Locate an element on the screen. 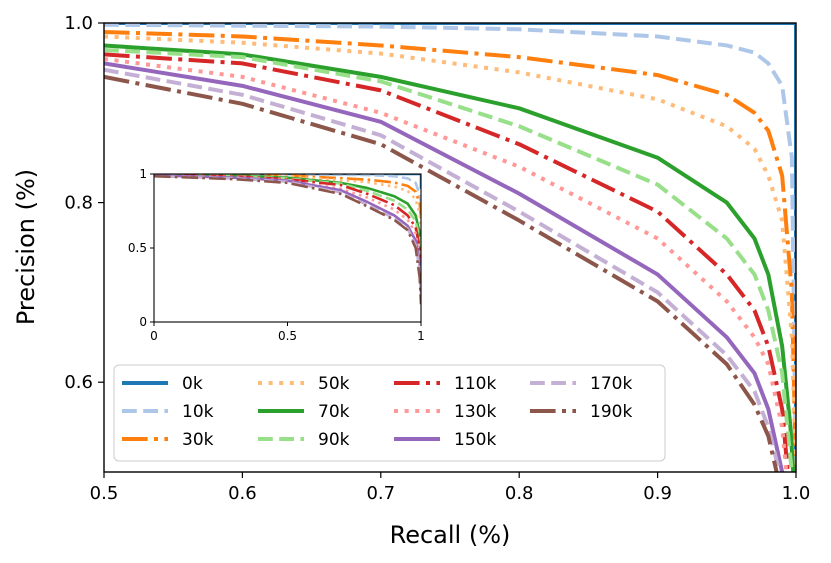 This screenshot has width=831, height=563. inset-x-tick-label: 0.5 is located at coordinates (287, 336).